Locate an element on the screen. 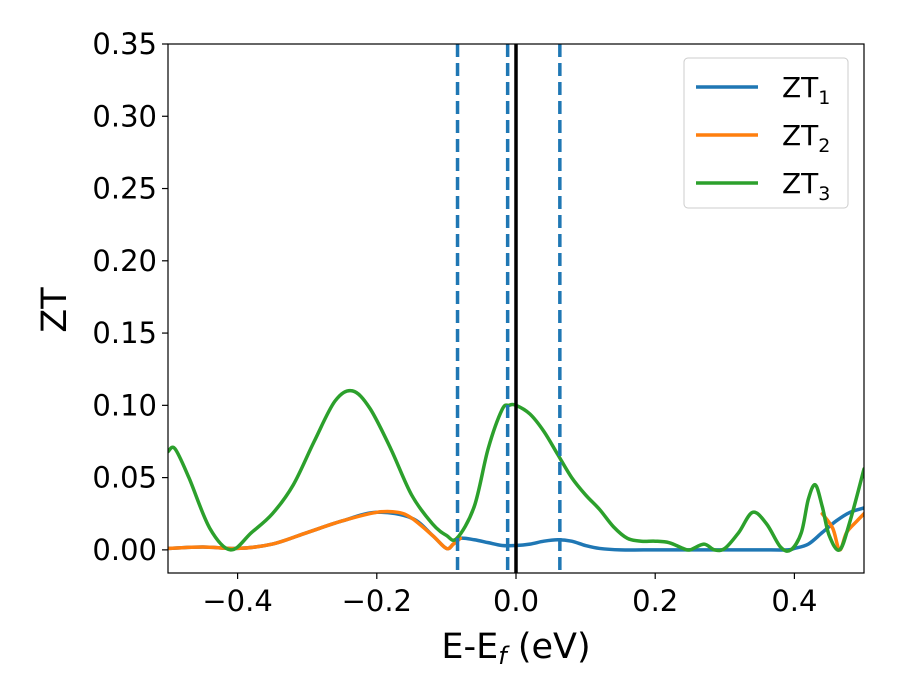 Image resolution: width=900 pixels, height=700 pixels. reference-lines is located at coordinates (508, 308).